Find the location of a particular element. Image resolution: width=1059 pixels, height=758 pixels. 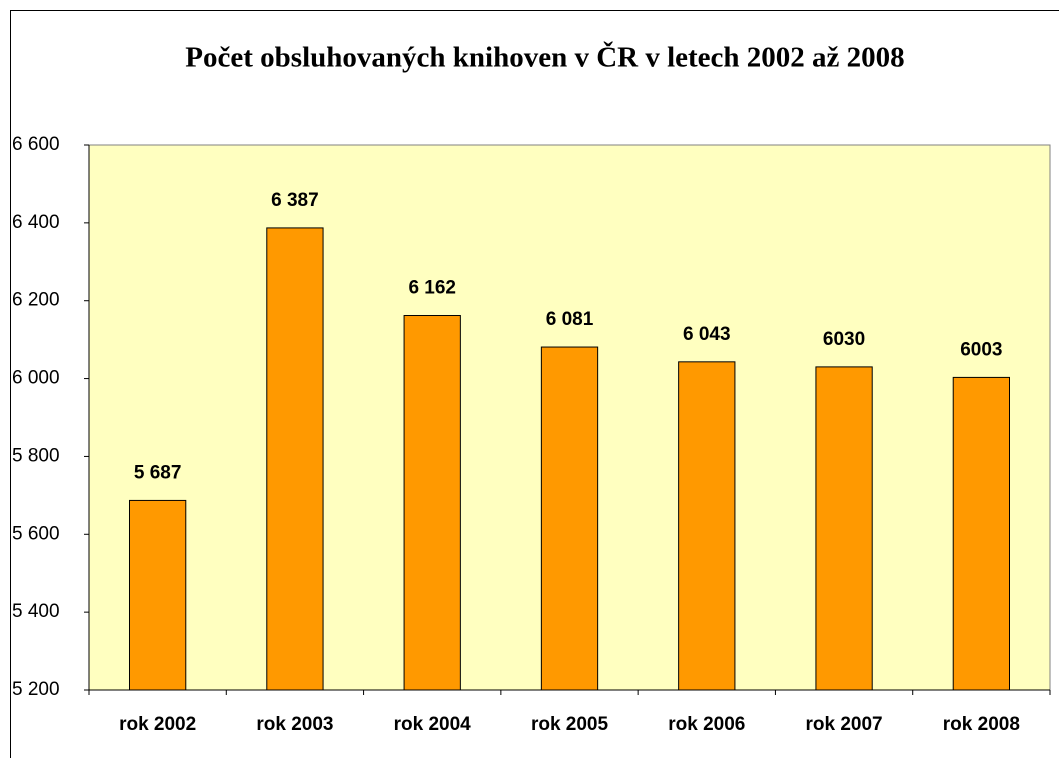

data-label: 6030 is located at coordinates (844, 339).